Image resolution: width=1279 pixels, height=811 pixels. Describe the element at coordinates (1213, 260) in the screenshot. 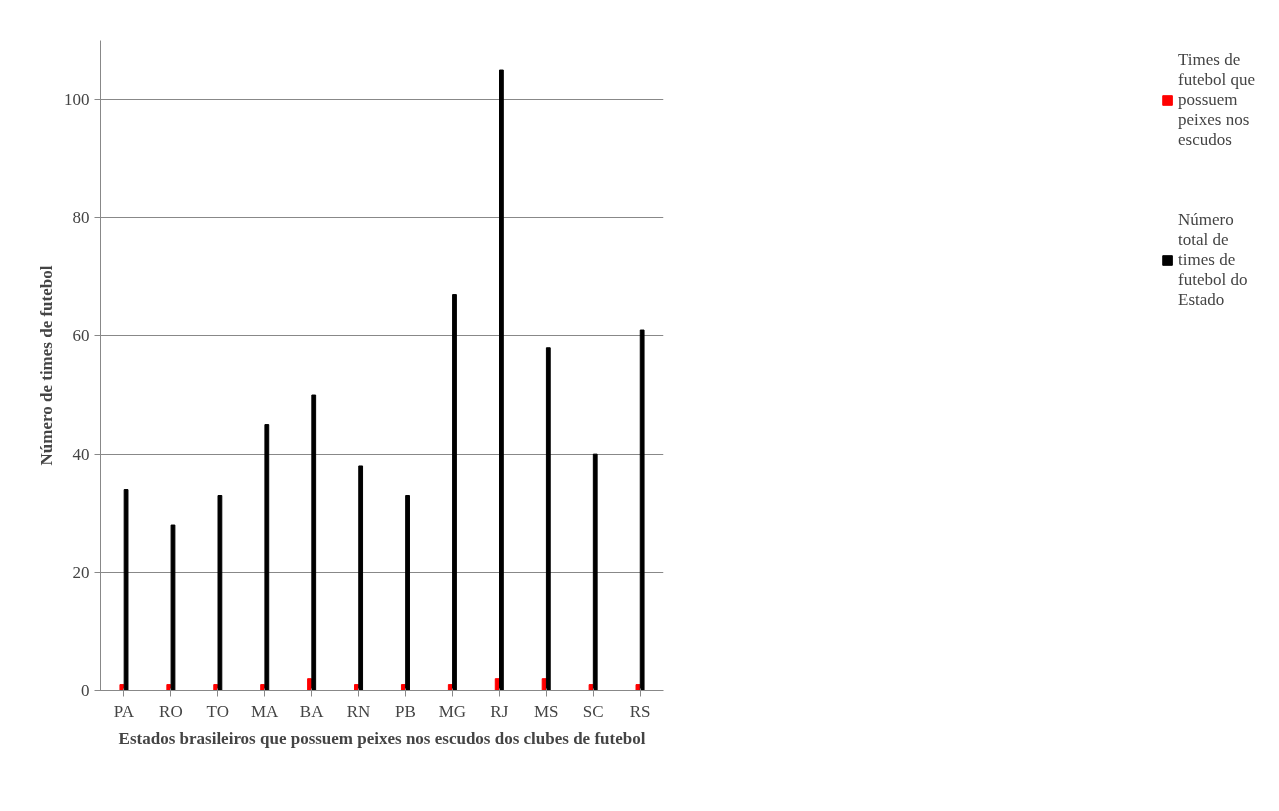

I see `legend-label: Número total de times de futebol do Estado` at that location.